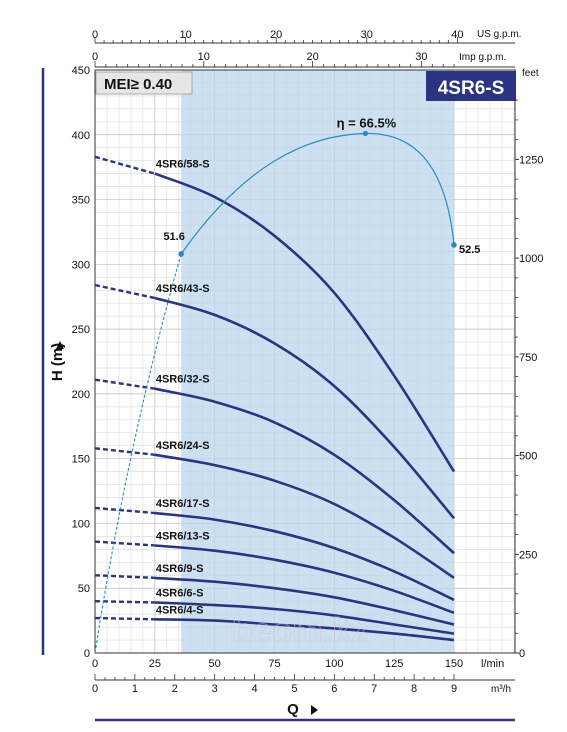  What do you see at coordinates (482, 57) in the screenshot?
I see `impgpm-unit-label: Imp g.p.m.` at bounding box center [482, 57].